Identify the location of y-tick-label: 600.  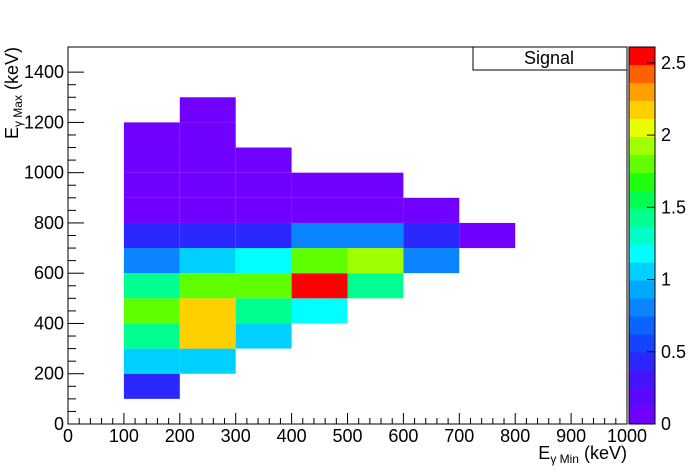
(49, 273).